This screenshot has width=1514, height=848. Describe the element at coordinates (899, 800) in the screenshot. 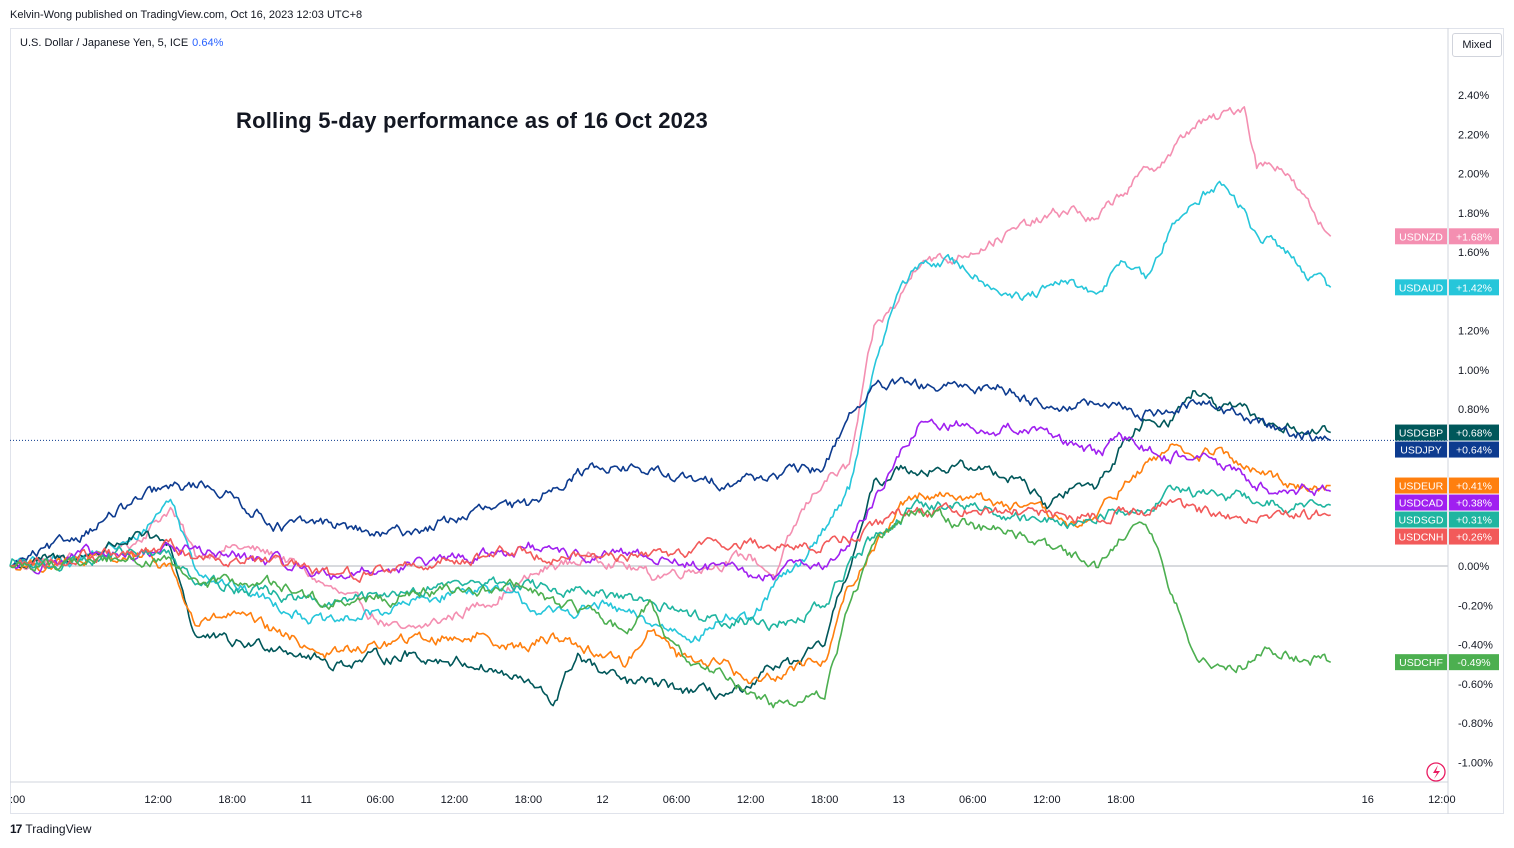

I see `x-tick-label: 13` at that location.